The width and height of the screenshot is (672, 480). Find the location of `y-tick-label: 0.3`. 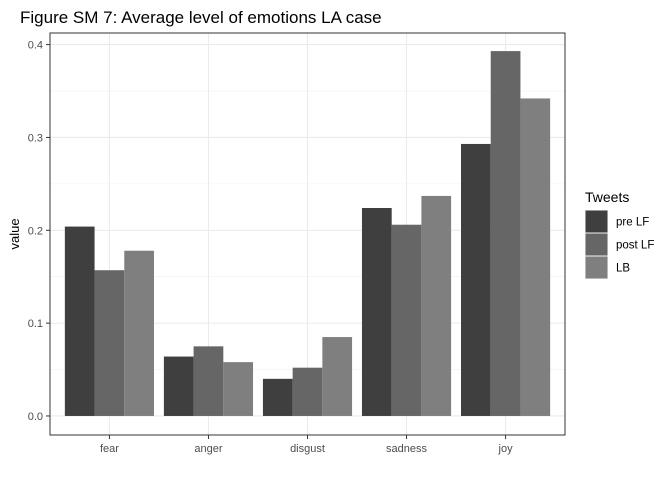

y-tick-label: 0.3 is located at coordinates (35, 138).